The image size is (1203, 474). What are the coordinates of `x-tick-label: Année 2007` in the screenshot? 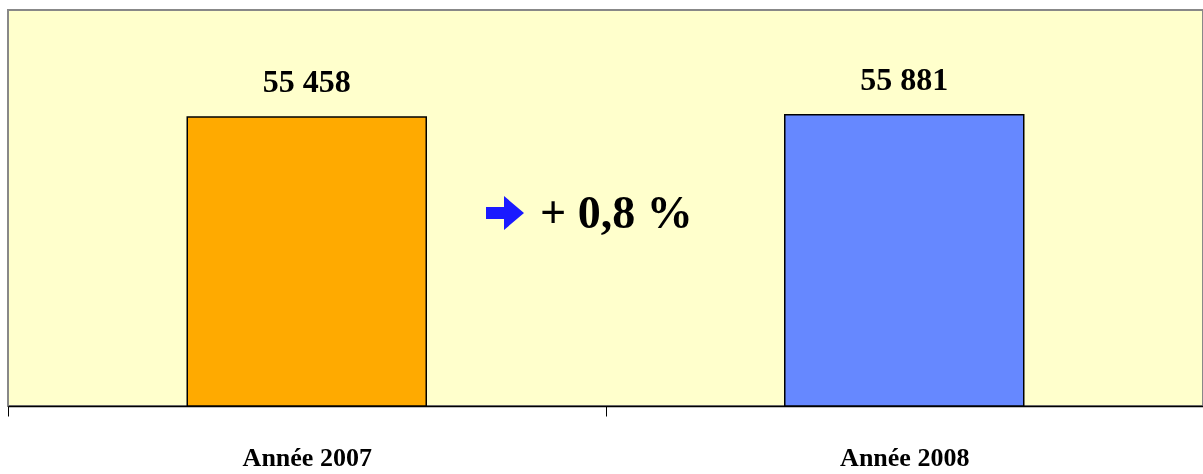 It's located at (307, 457).